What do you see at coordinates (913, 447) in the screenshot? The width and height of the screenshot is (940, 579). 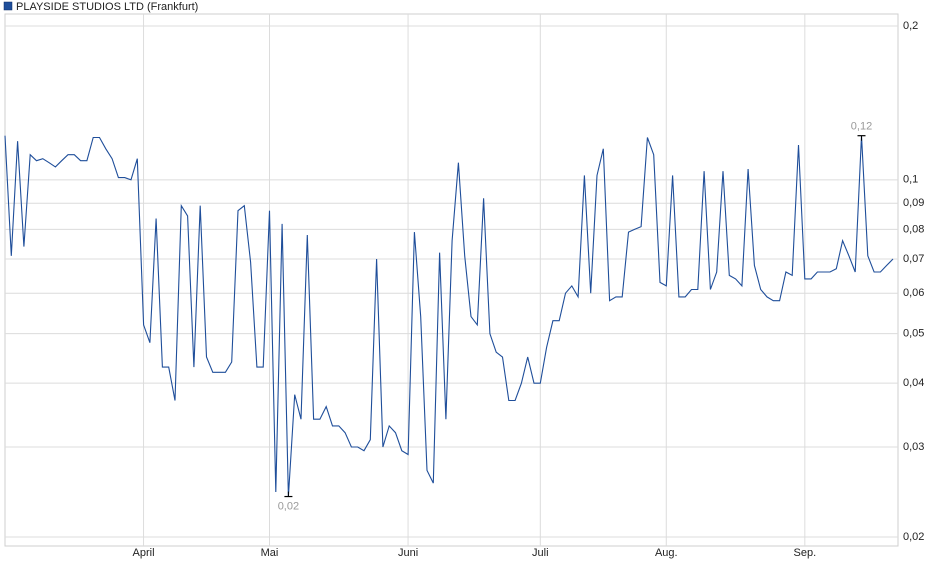 I see `y-tick-label: 0,03` at bounding box center [913, 447].